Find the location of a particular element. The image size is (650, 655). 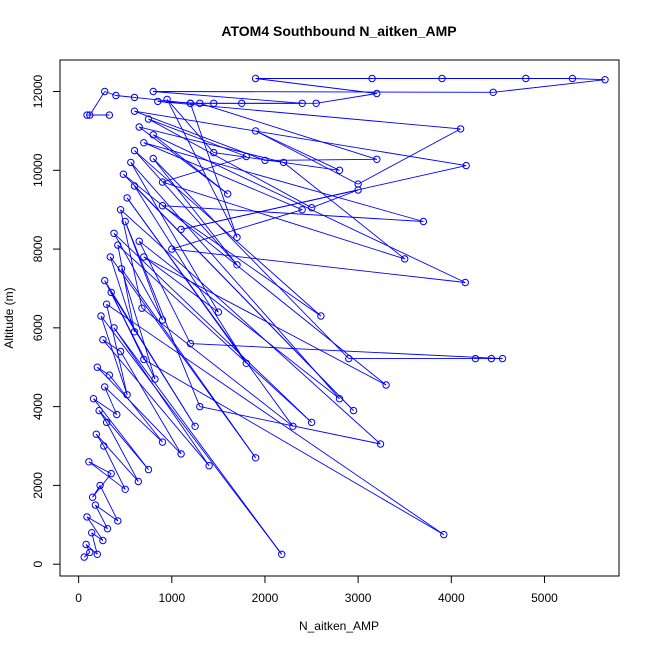

y-tick-label: 10000 is located at coordinates (38, 170).